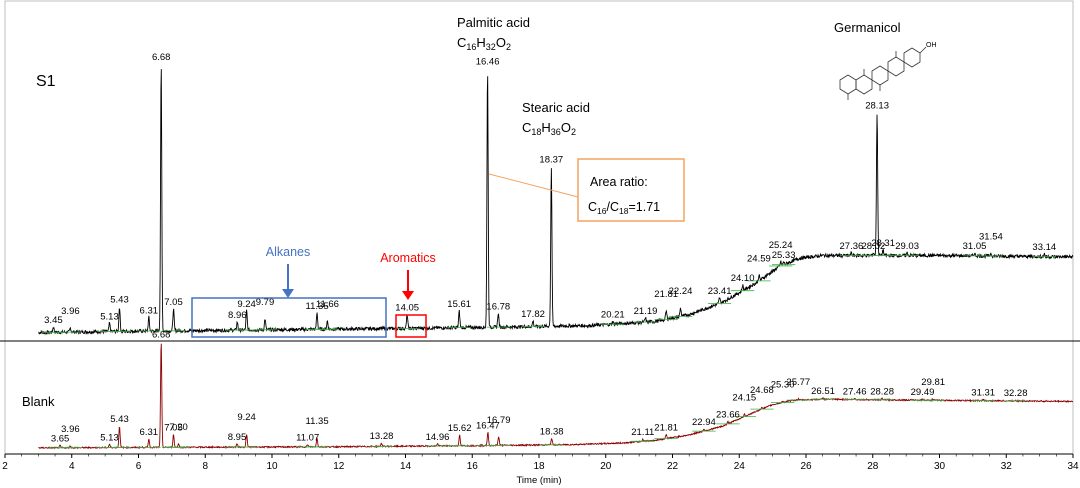  Describe the element at coordinates (536, 132) in the screenshot. I see `stearic-c-sub: 18` at that location.